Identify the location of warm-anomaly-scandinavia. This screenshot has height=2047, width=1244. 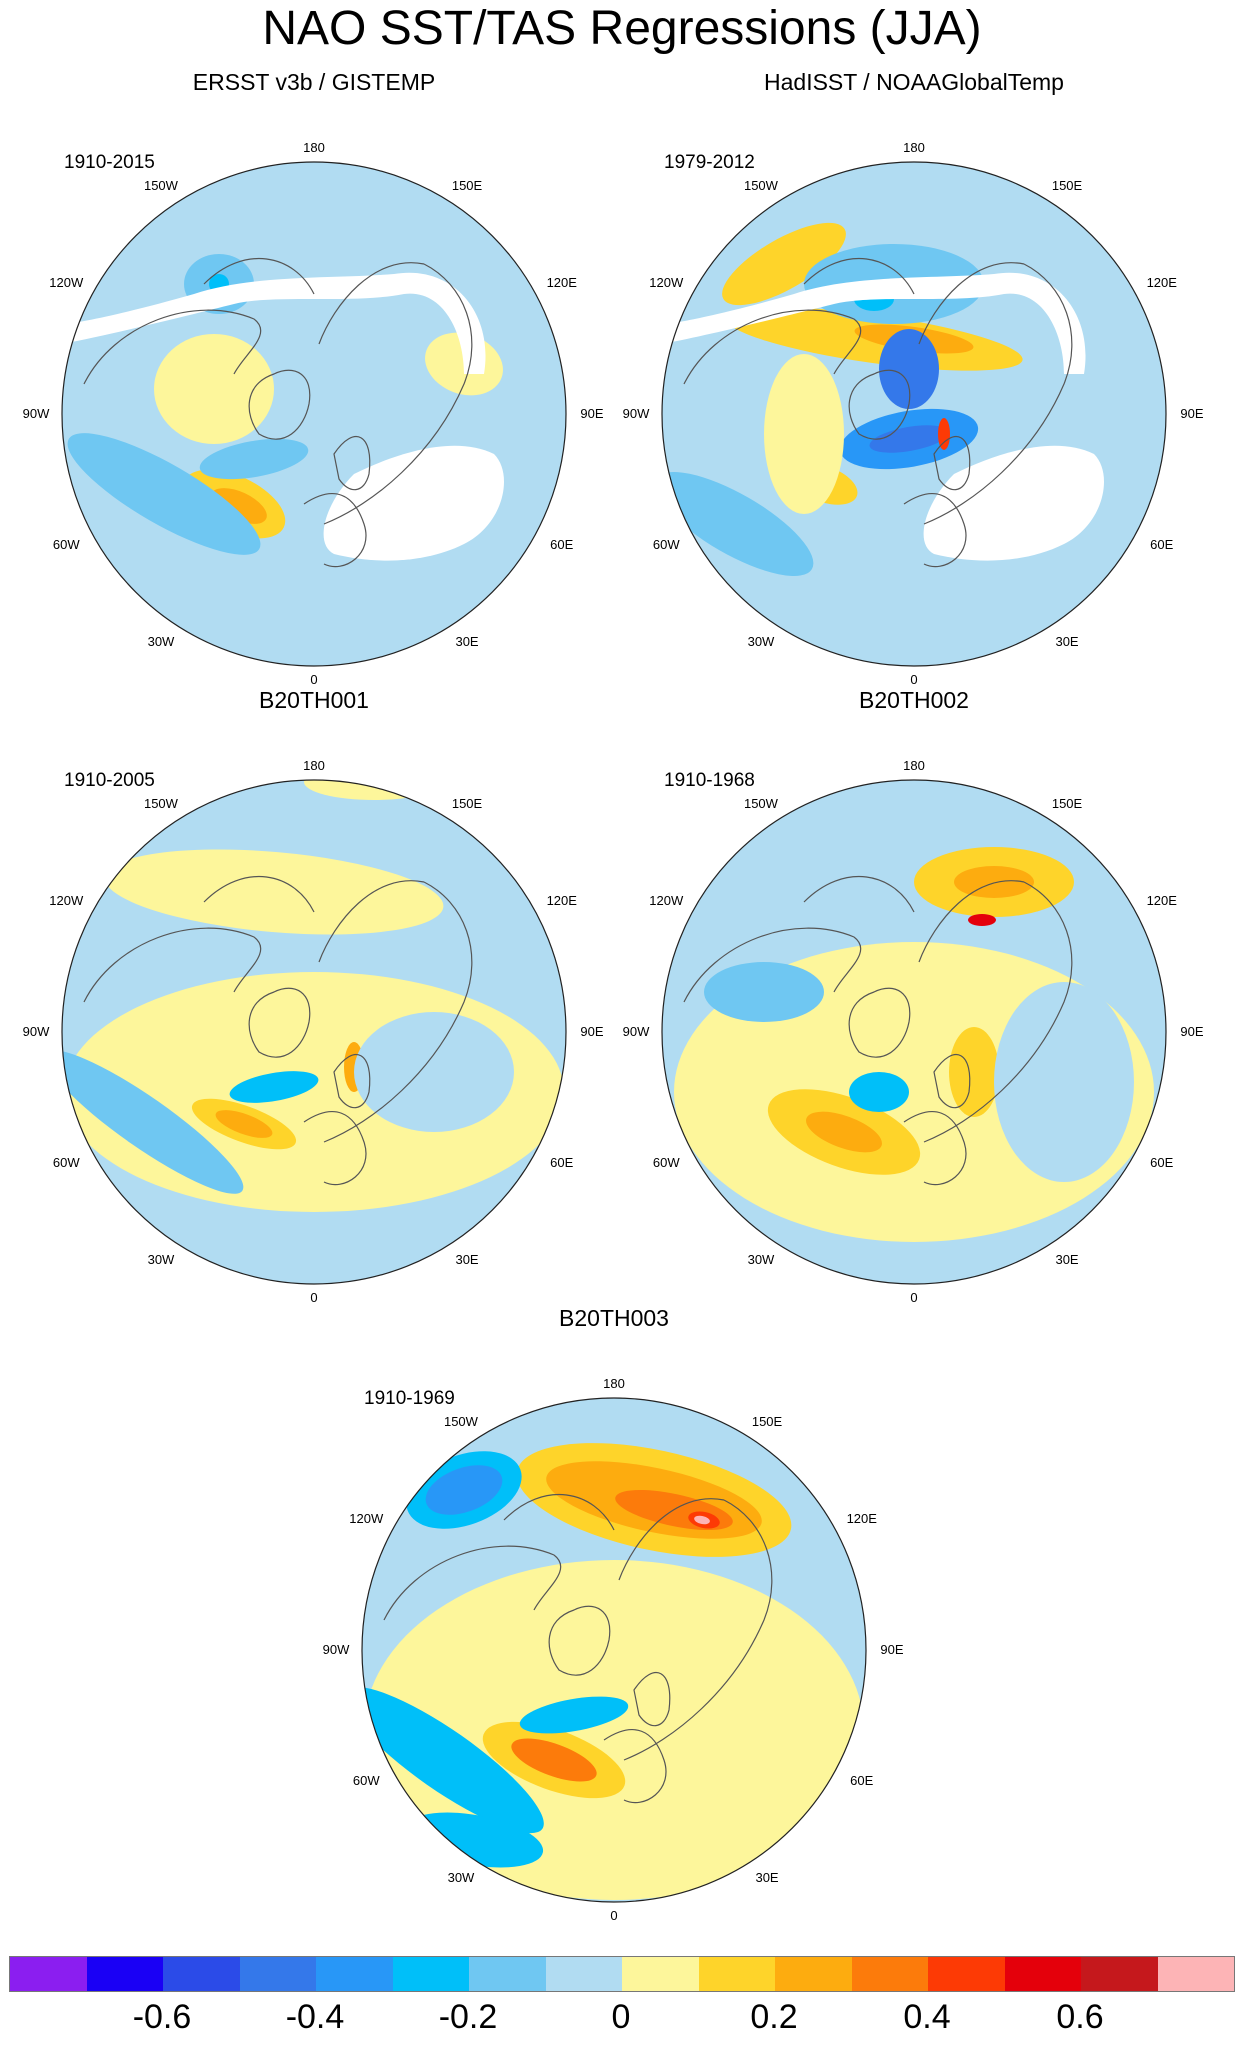
(974, 1072).